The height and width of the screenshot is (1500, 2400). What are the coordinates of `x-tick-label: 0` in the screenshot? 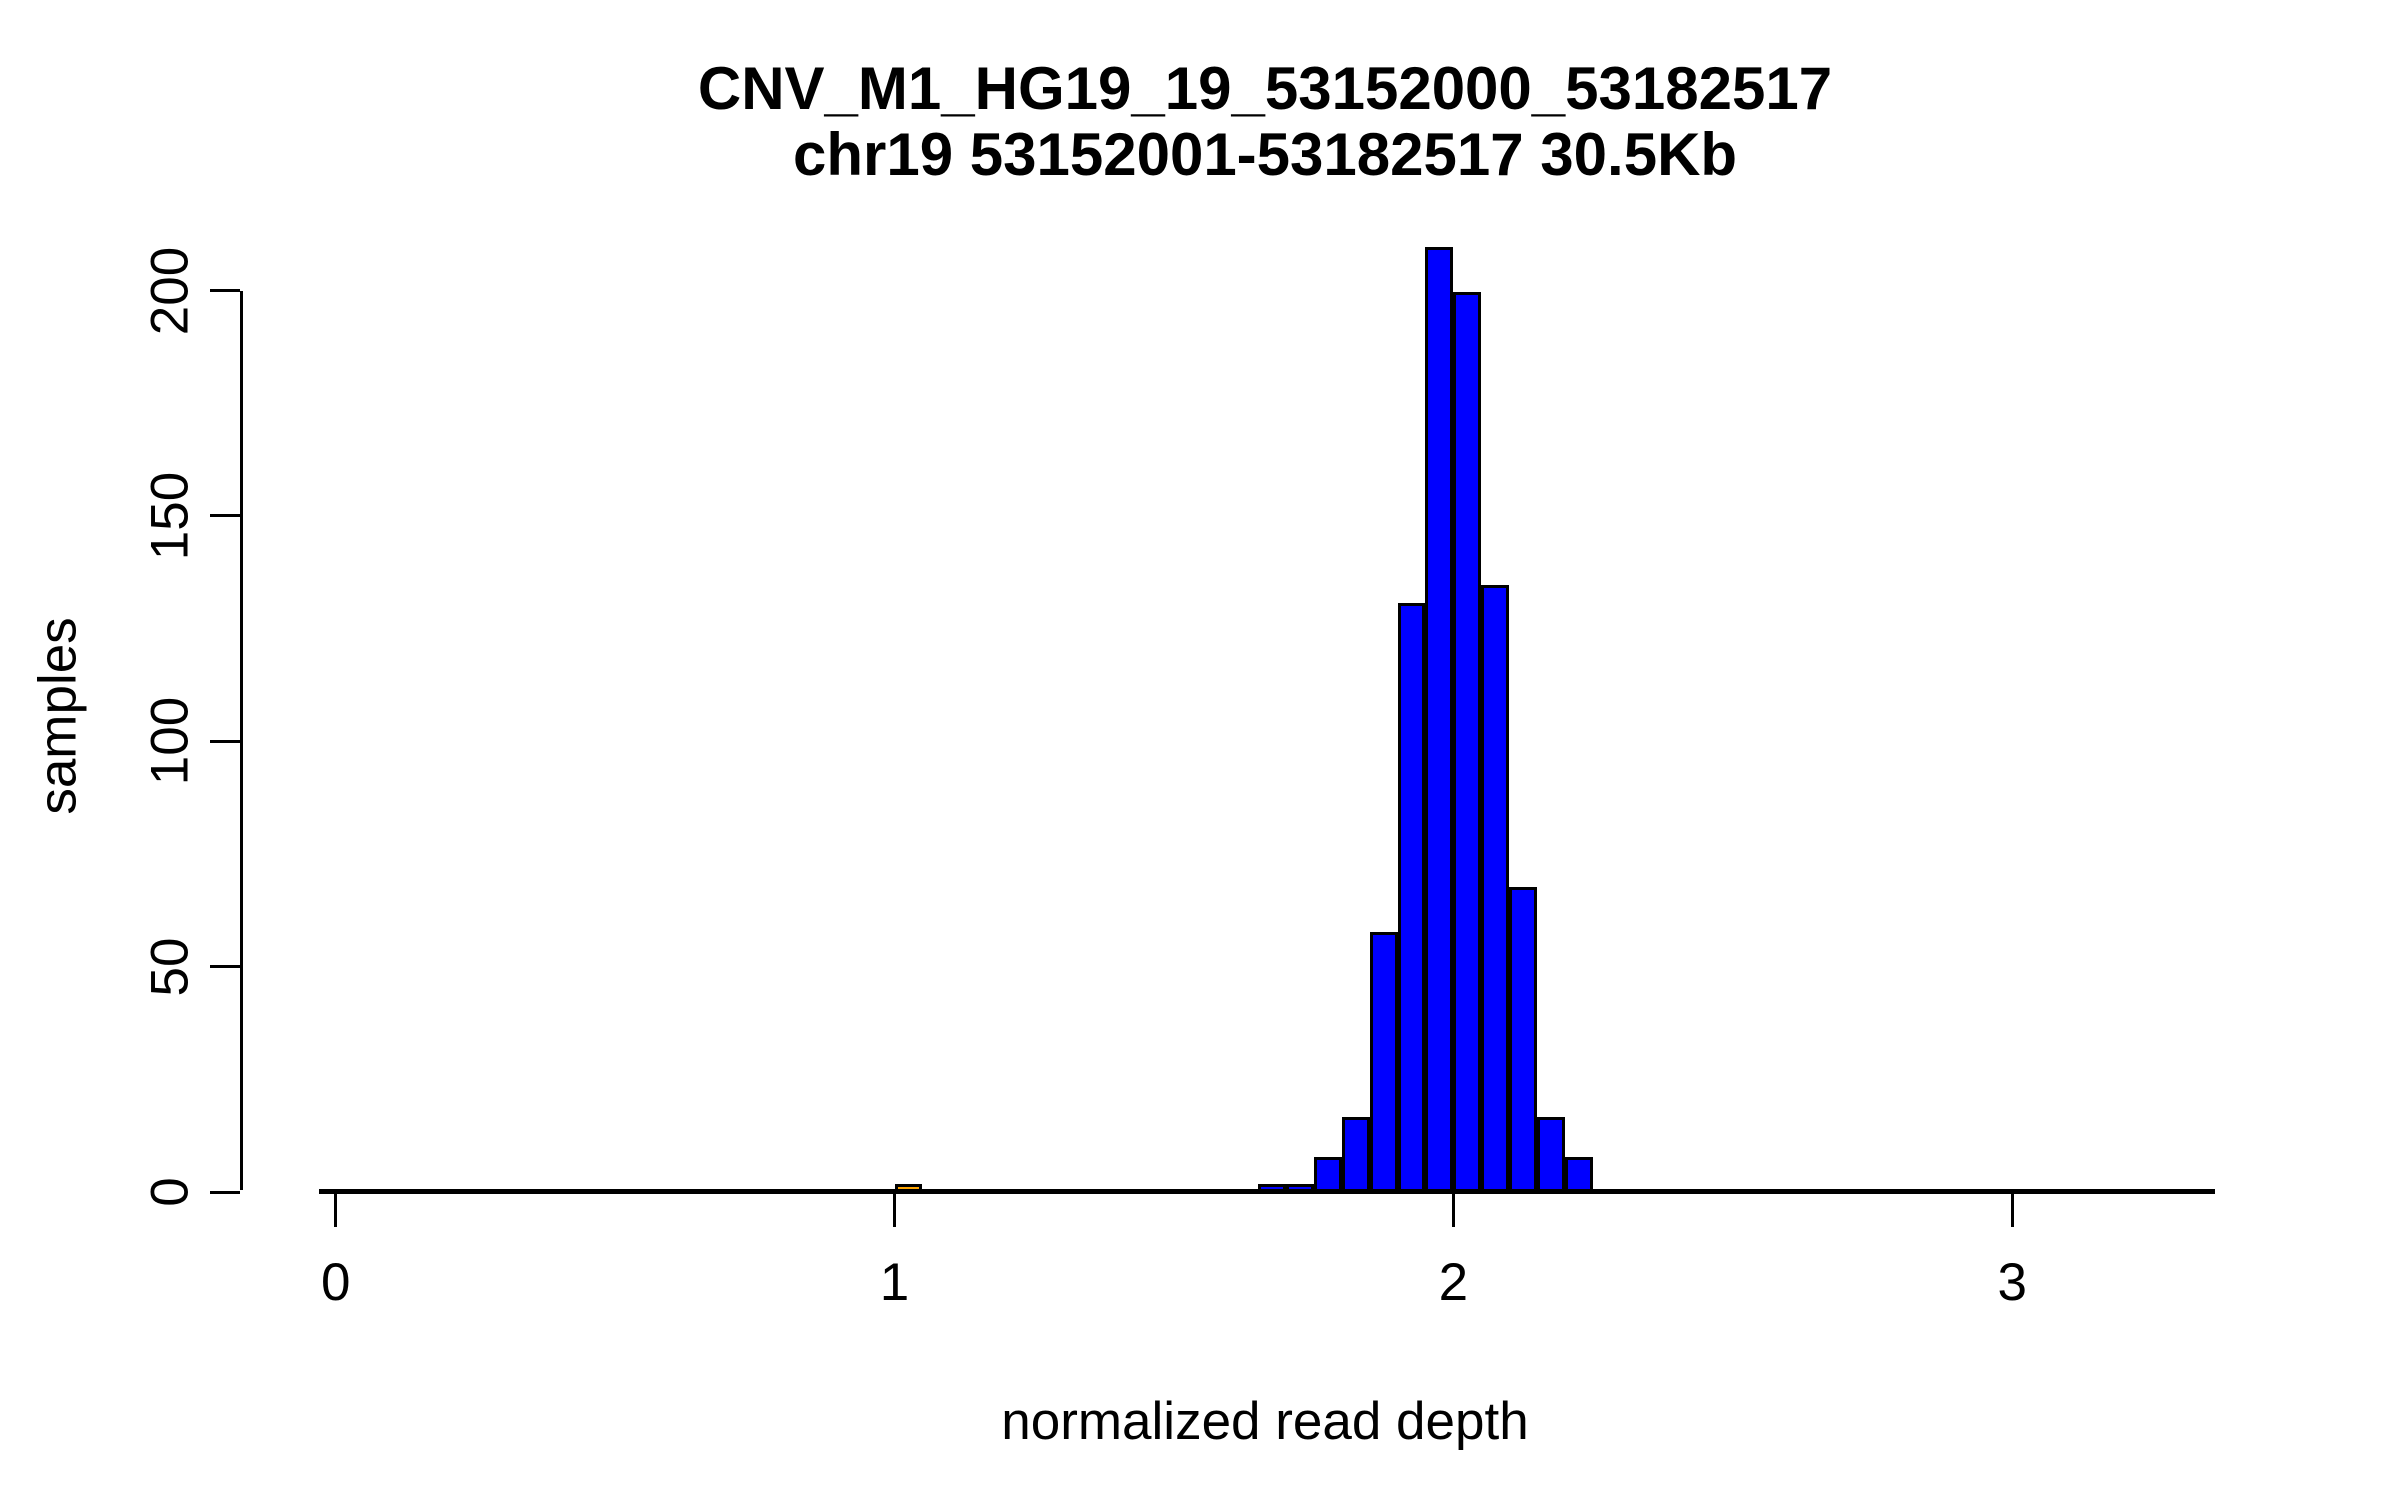 It's located at (335, 1282).